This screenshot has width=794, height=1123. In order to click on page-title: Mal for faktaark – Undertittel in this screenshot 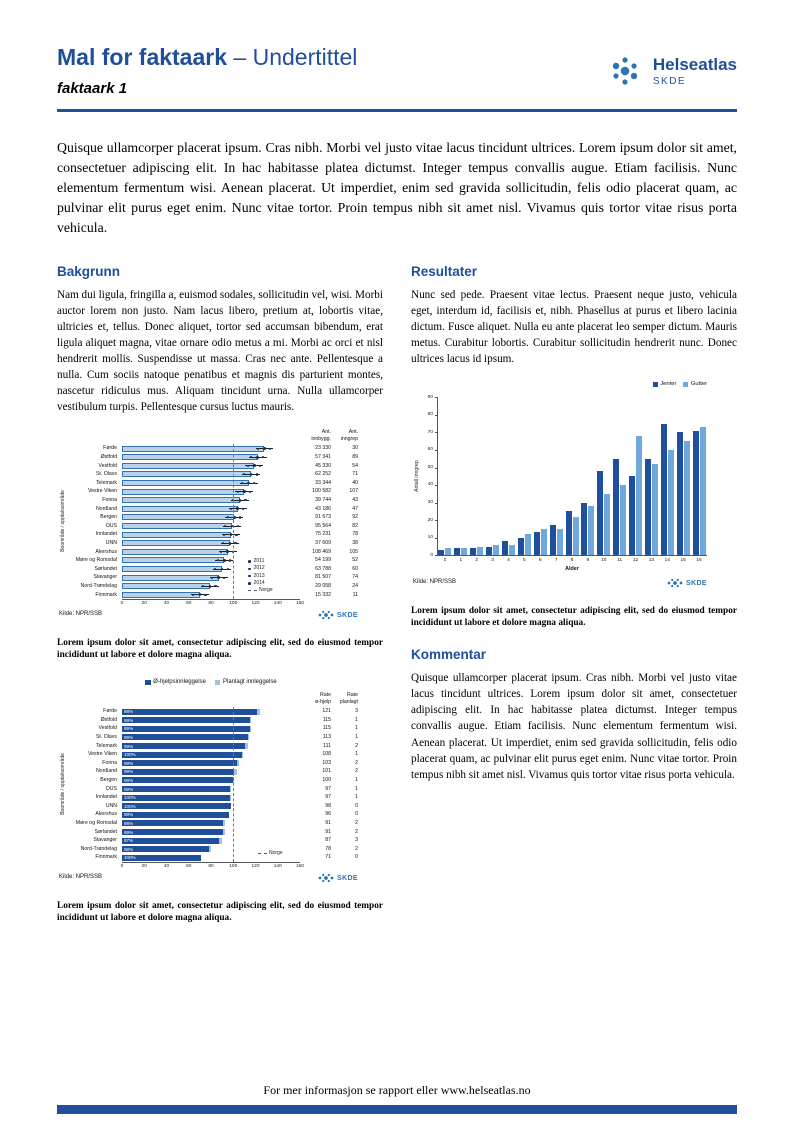, I will do `click(207, 57)`.